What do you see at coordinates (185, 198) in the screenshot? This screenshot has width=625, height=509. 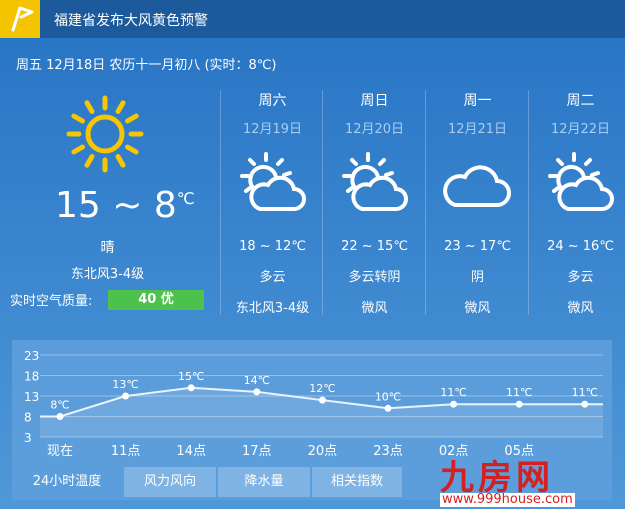 I see `temp-unit: ℃` at bounding box center [185, 198].